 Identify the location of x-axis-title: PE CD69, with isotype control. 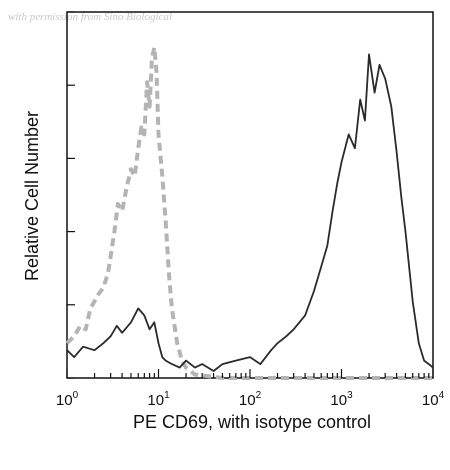
(252, 422).